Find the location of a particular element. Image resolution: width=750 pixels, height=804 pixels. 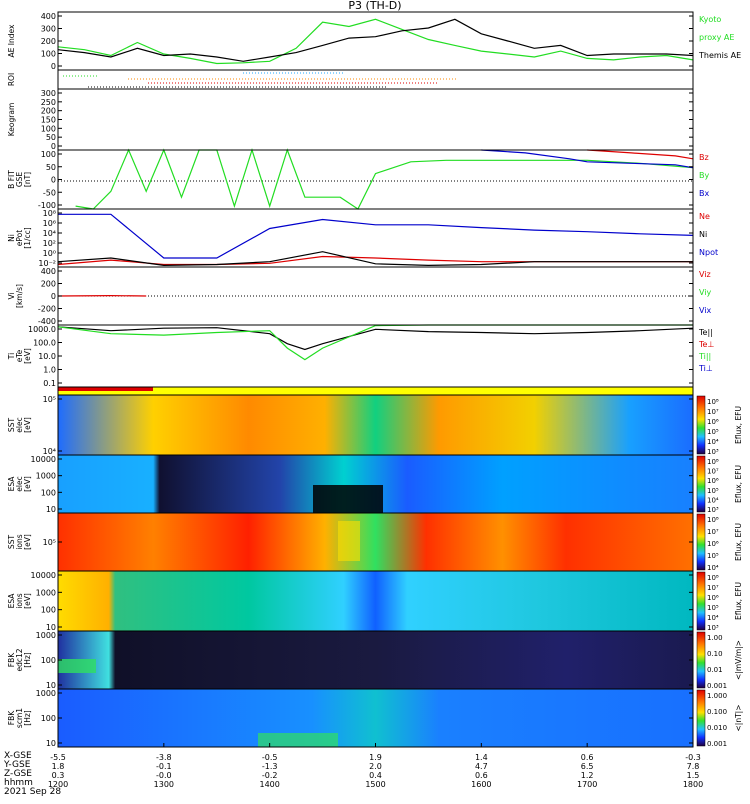

colorbar-2-label: Eflux, EFU is located at coordinates (738, 542).